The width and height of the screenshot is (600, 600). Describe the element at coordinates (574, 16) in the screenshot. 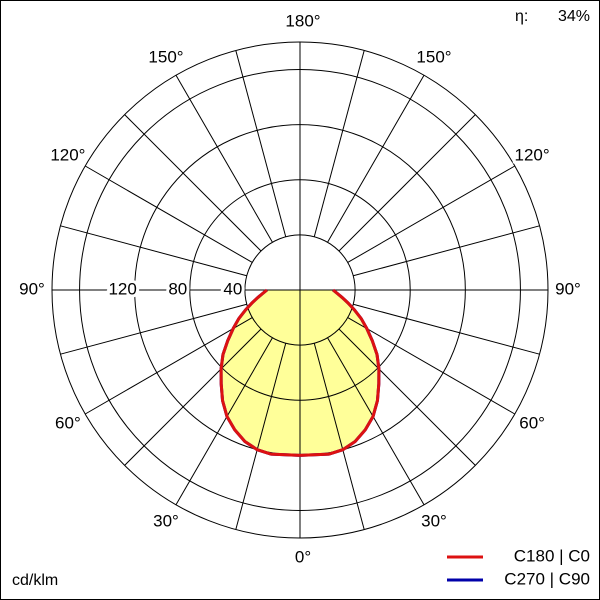

I see `efficiency-value: 34%` at that location.